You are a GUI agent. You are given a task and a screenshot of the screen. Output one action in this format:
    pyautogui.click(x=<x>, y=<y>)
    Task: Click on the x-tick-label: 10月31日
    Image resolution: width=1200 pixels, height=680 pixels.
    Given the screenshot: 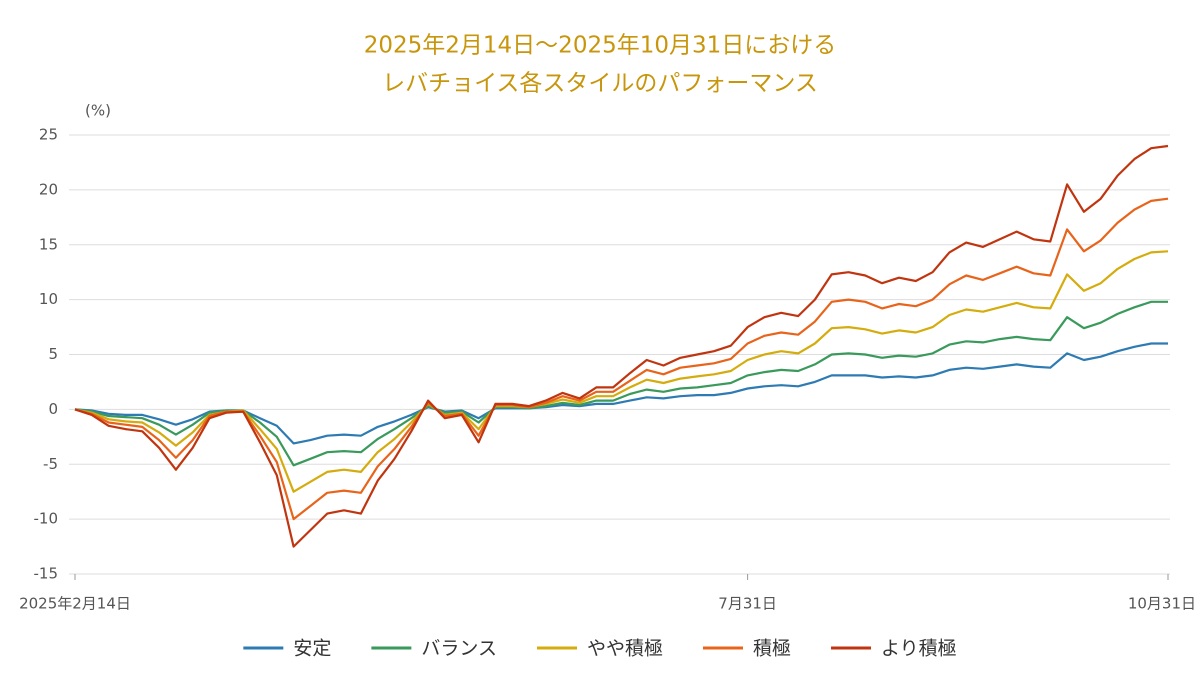 What is the action you would take?
    pyautogui.click(x=1162, y=604)
    